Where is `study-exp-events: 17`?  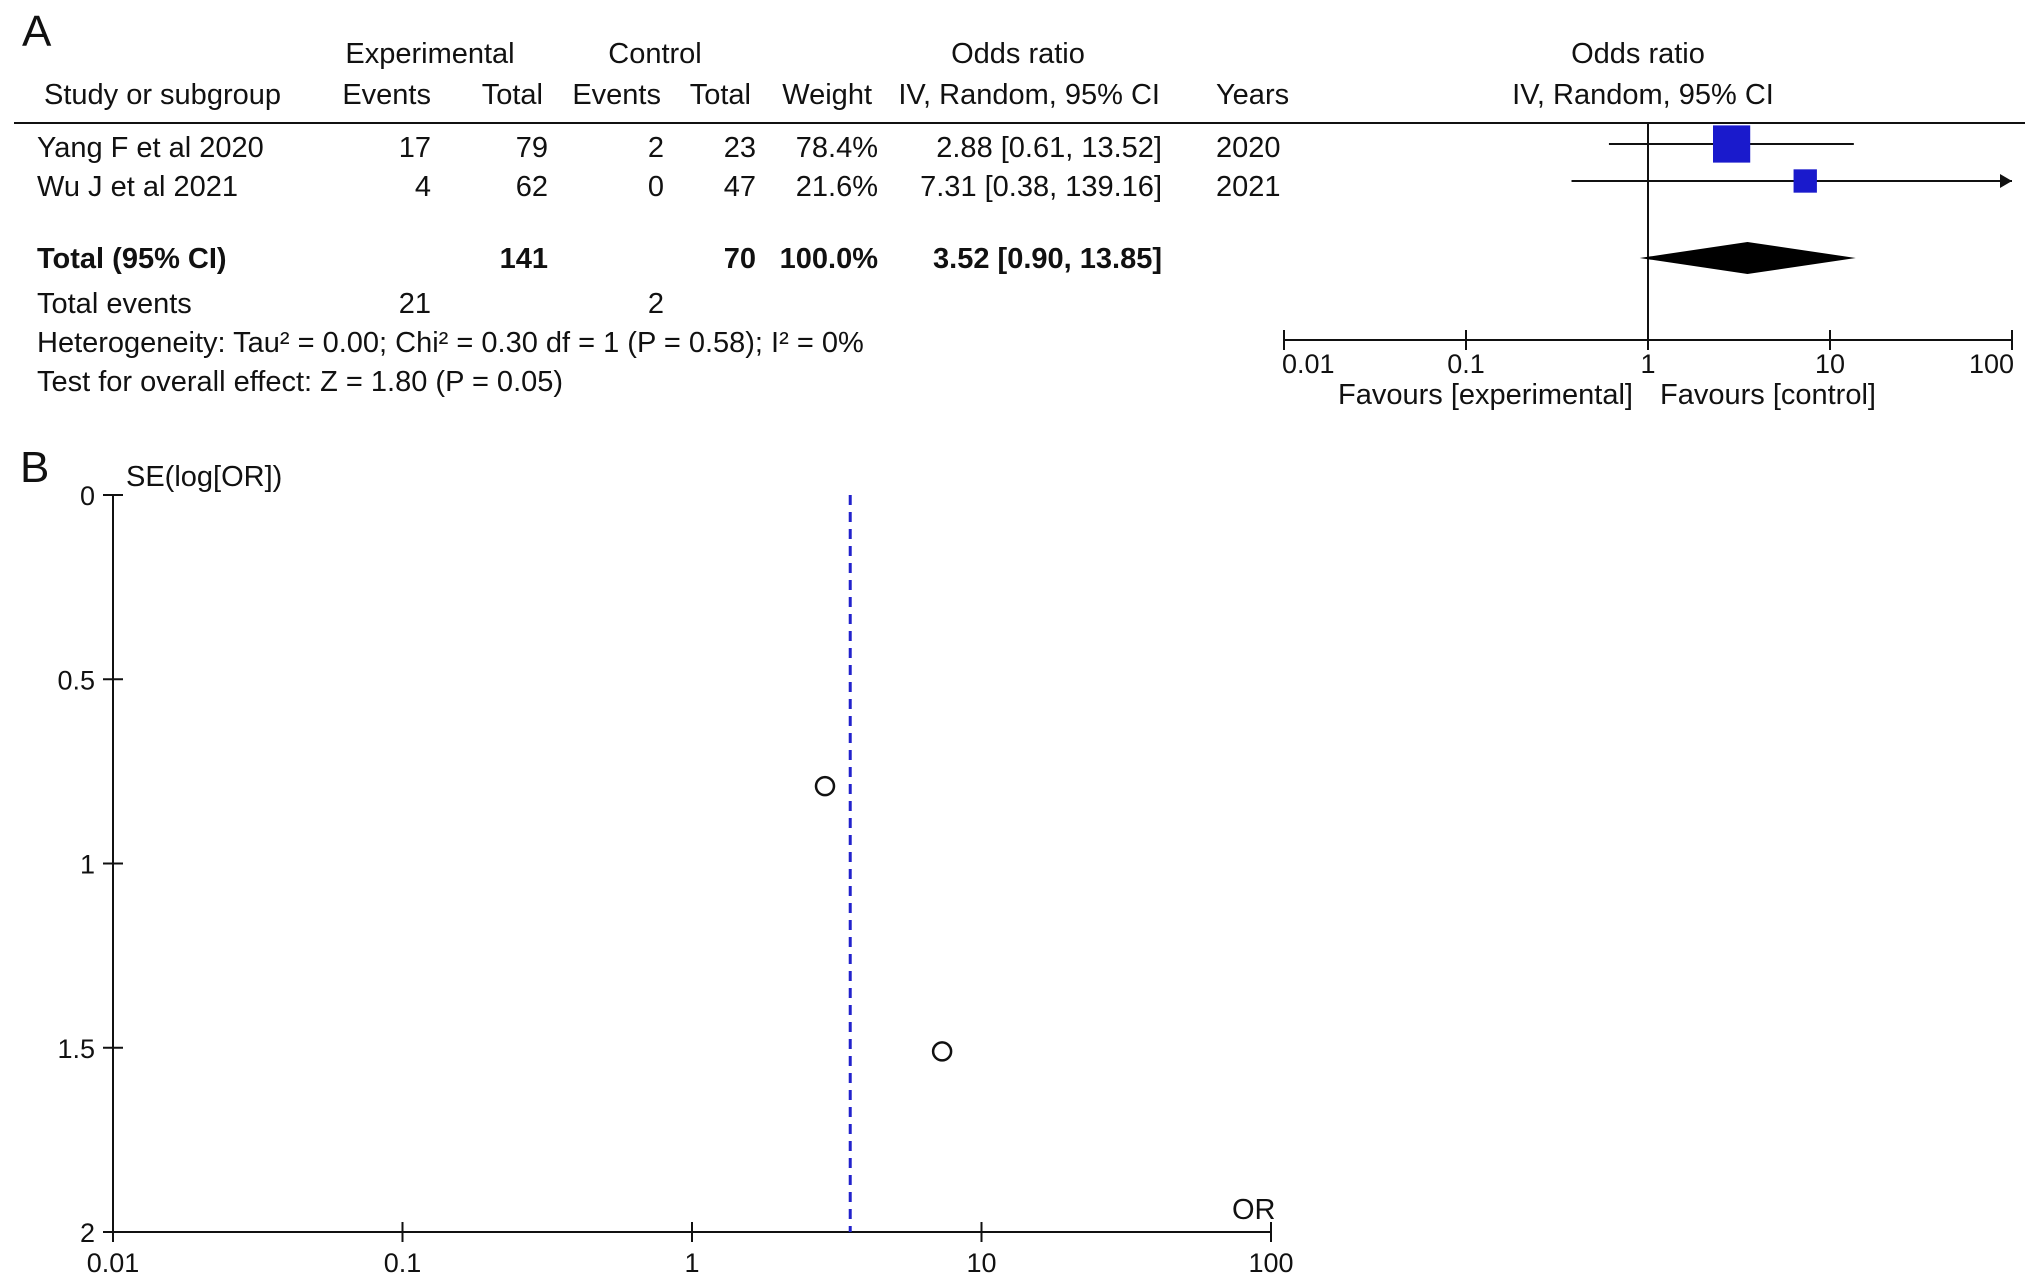
study-exp-events: 17 is located at coordinates (415, 148).